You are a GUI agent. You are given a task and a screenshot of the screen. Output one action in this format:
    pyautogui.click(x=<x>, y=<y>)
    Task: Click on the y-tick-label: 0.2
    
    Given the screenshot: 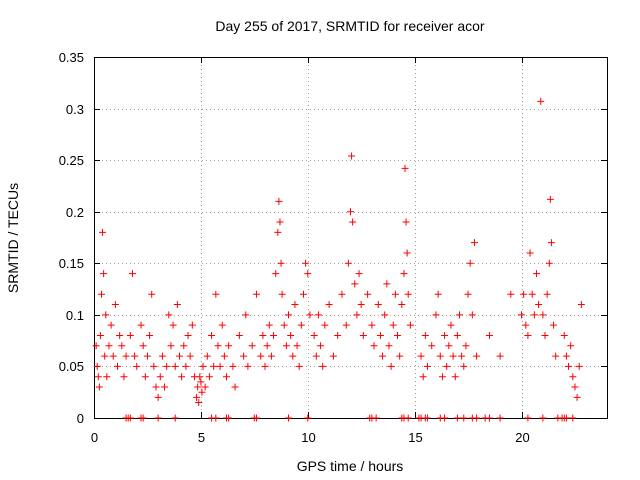 What is the action you would take?
    pyautogui.click(x=75, y=212)
    